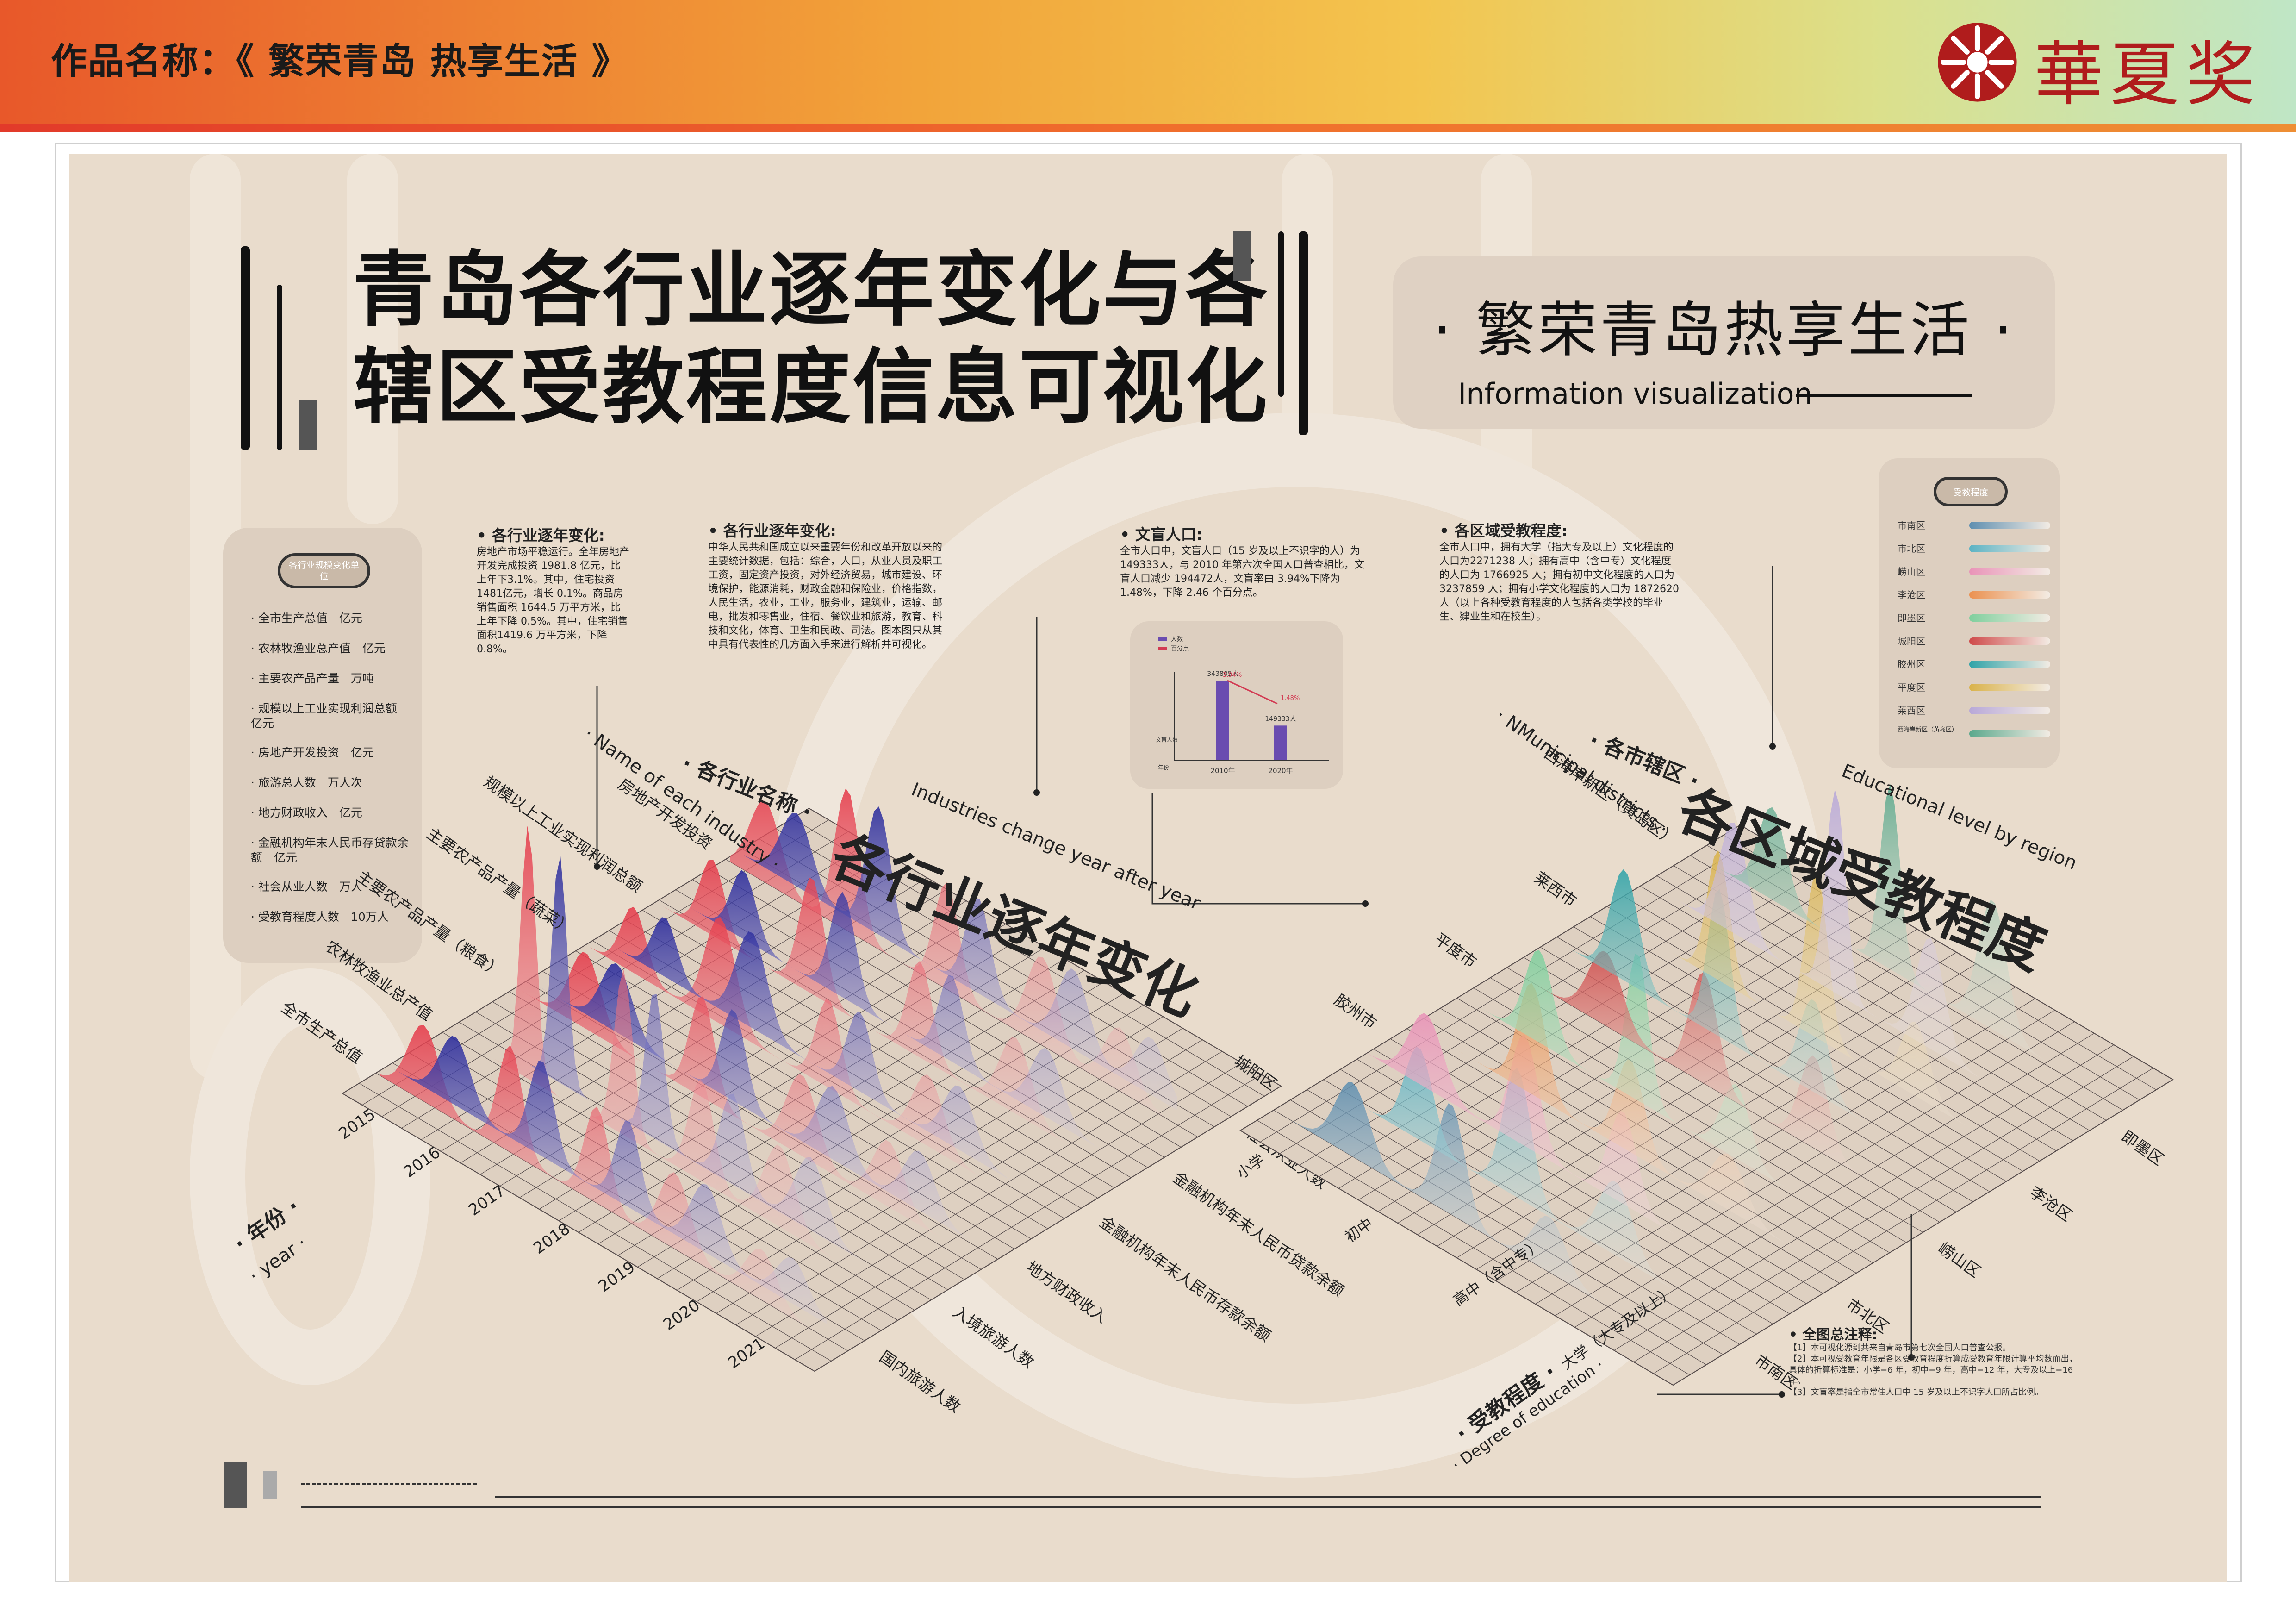 The image size is (2296, 1624). I want to click on region-legend-row: 崂山区, so click(1974, 571).